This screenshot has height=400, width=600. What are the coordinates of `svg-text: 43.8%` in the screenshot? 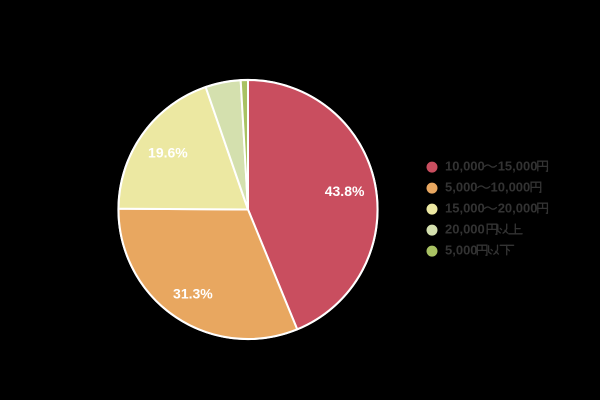 It's located at (345, 191).